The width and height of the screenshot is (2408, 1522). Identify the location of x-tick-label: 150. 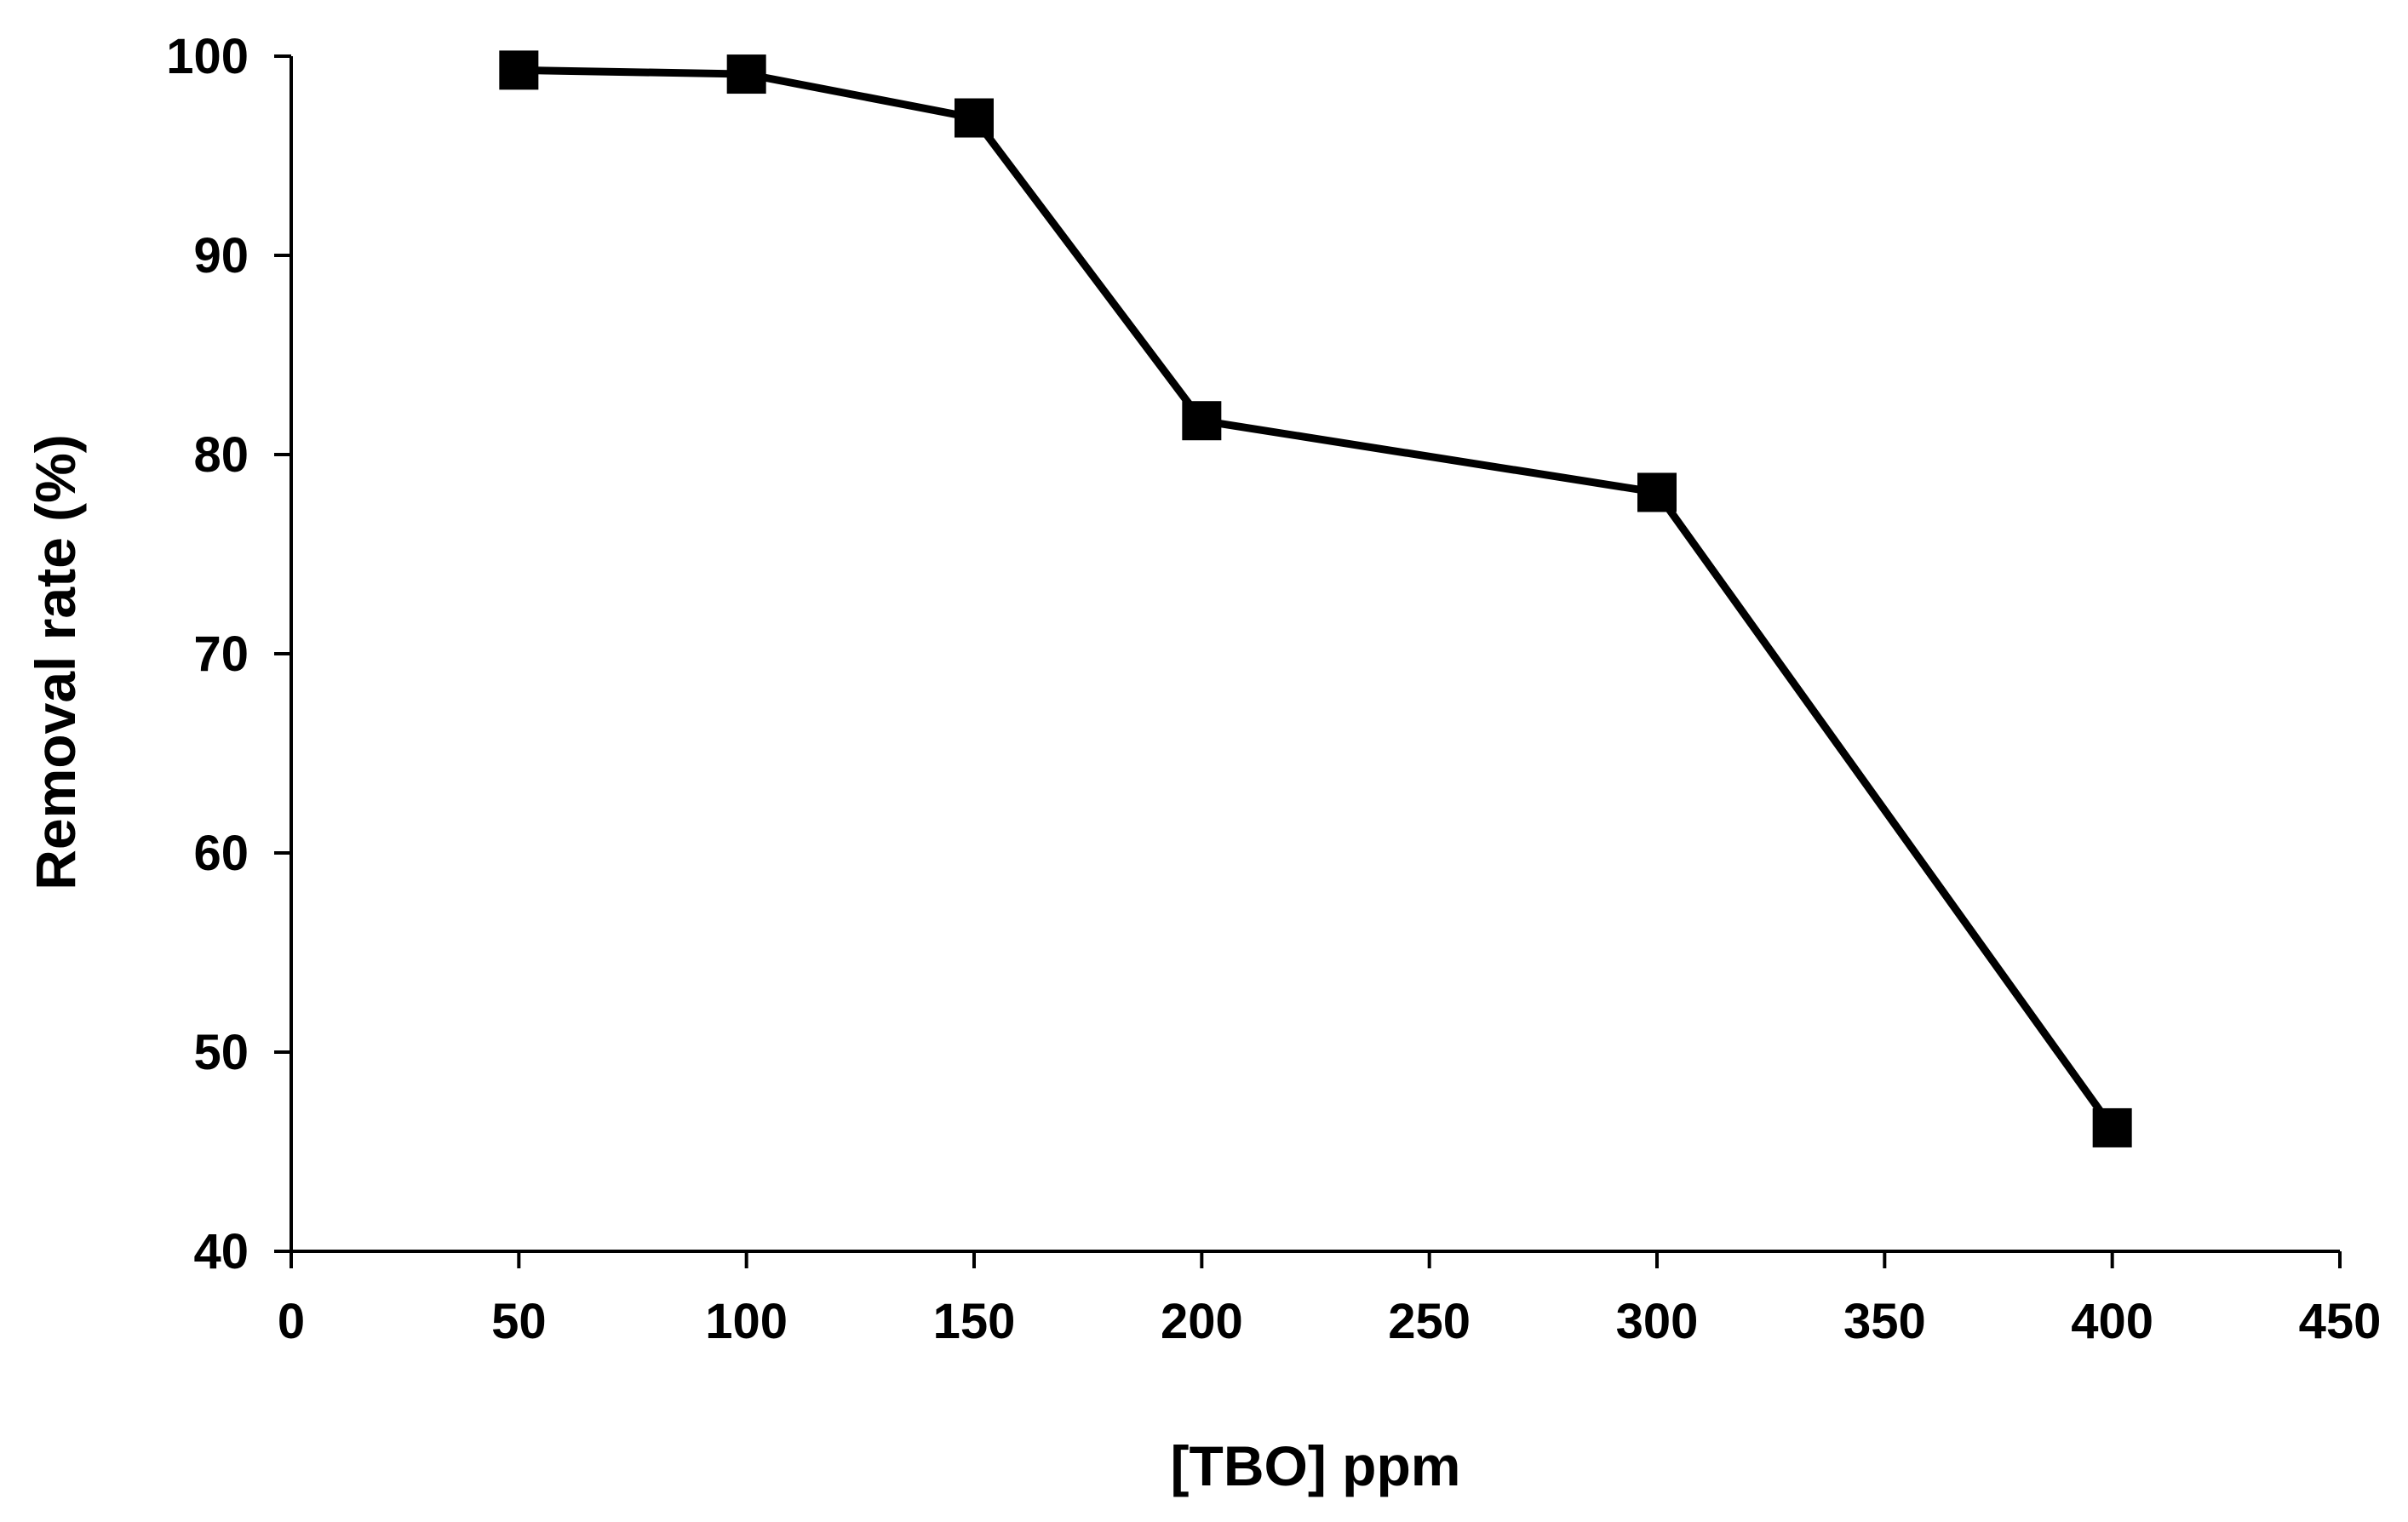
(974, 1321).